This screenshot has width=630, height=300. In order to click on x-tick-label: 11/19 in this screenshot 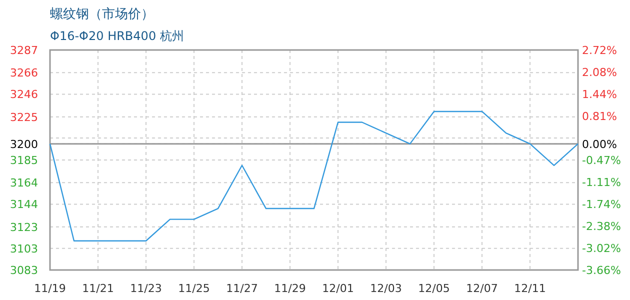, I will do `click(50, 288)`.